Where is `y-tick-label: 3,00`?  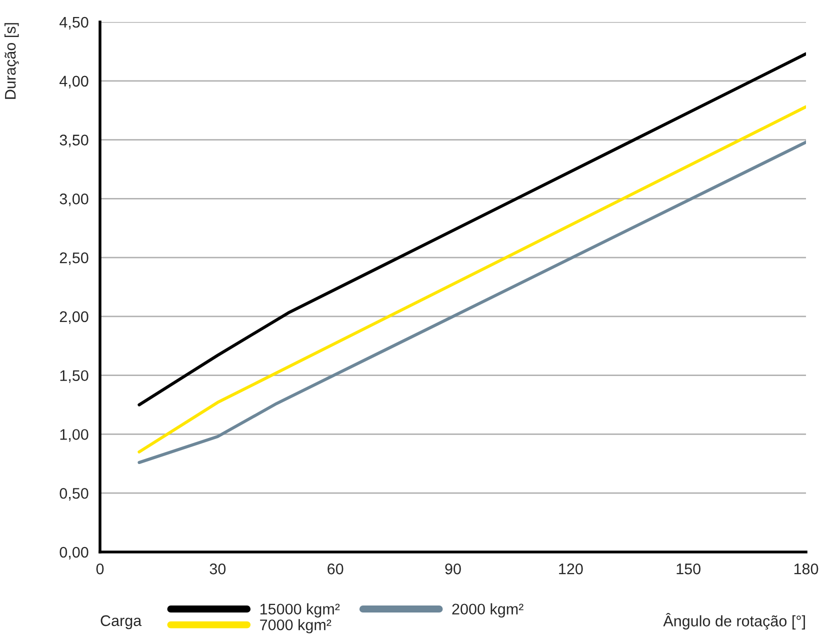 y-tick-label: 3,00 is located at coordinates (74, 200).